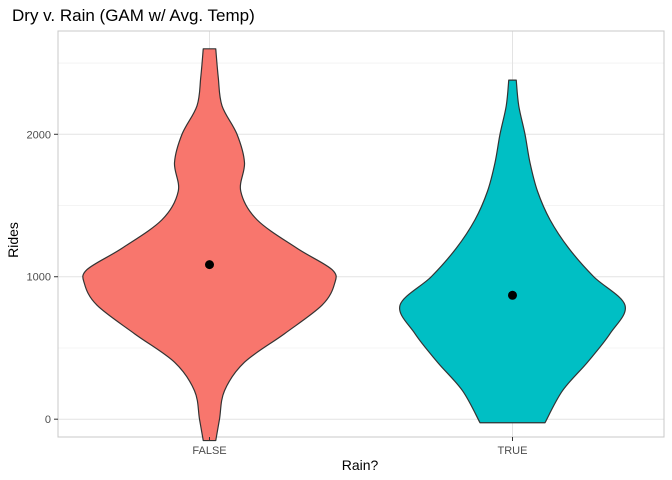 This screenshot has height=480, width=672. I want to click on y-tick-label: 1000, so click(39, 278).